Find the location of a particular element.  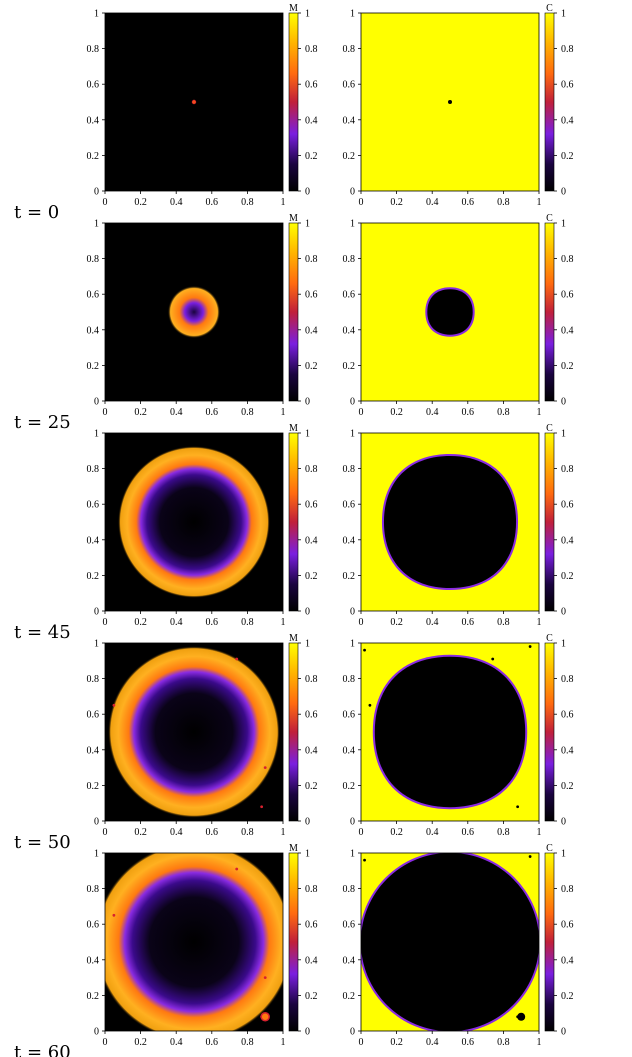

colorbar-label: M is located at coordinates (293, 638).